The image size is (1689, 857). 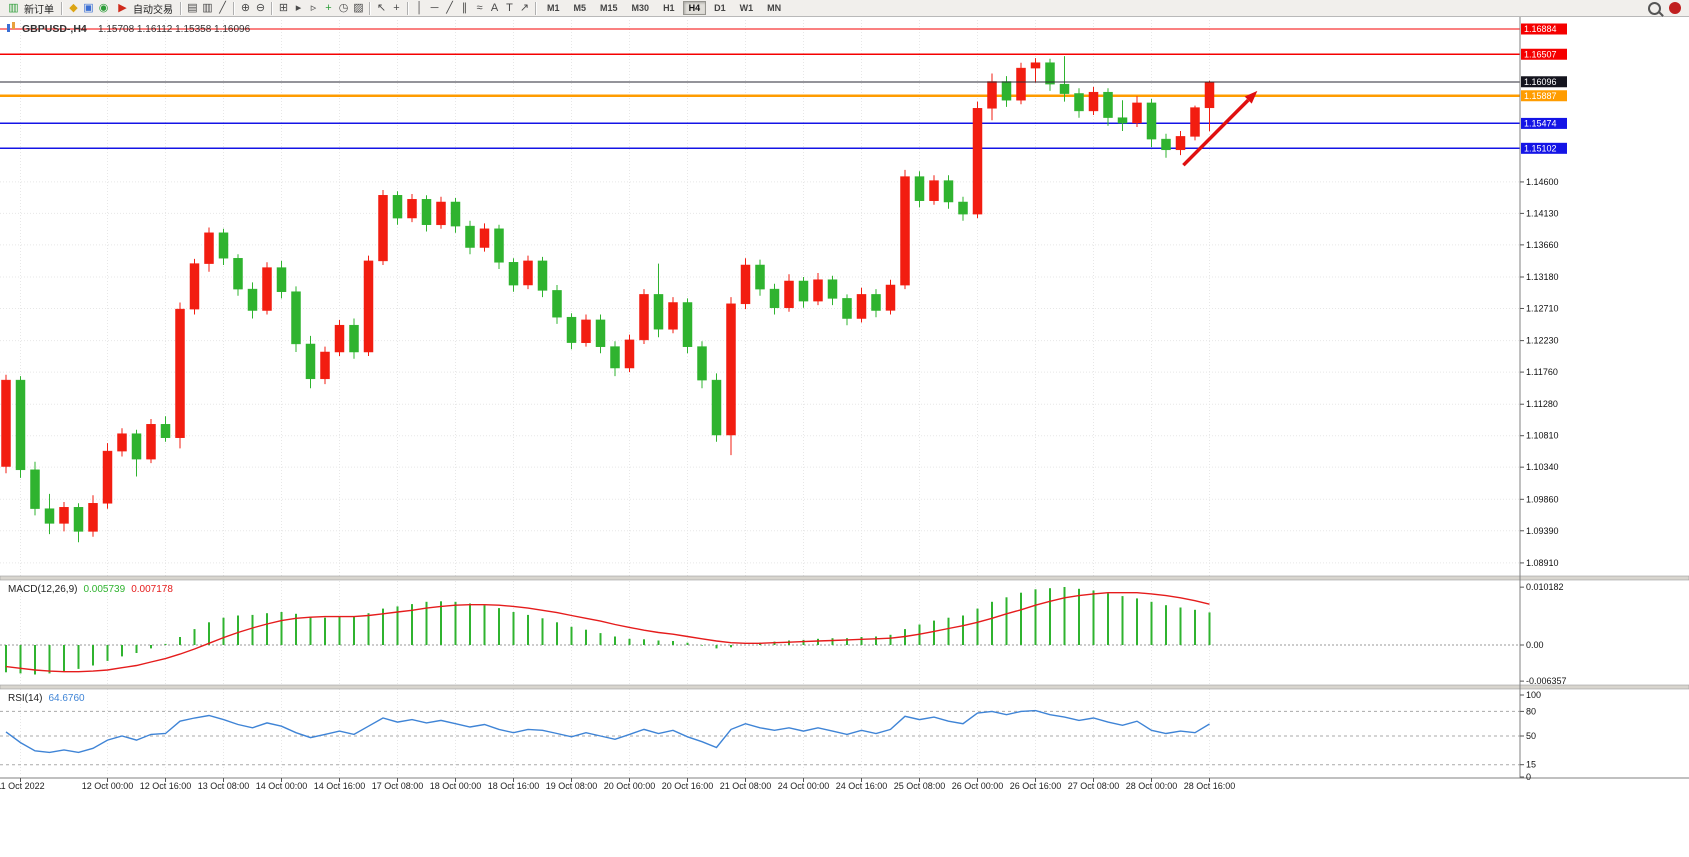 I want to click on zoom-out-icon: ⊖, so click(x=260, y=7).